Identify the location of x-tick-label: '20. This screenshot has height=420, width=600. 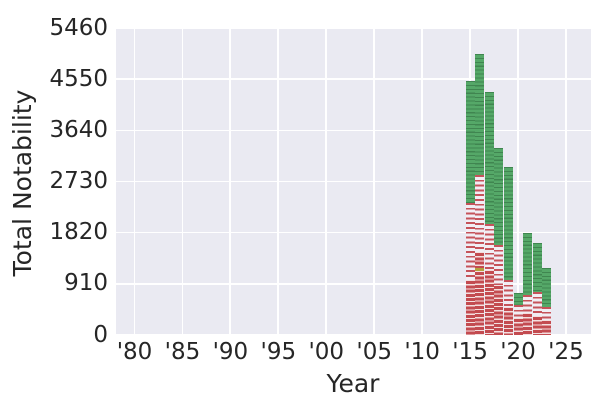
(518, 352).